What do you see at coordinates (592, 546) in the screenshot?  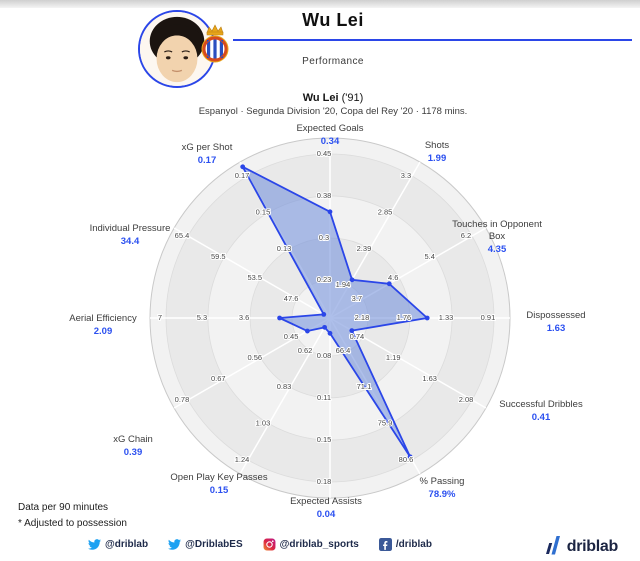 I see `driblab-logo-text: driblab` at bounding box center [592, 546].